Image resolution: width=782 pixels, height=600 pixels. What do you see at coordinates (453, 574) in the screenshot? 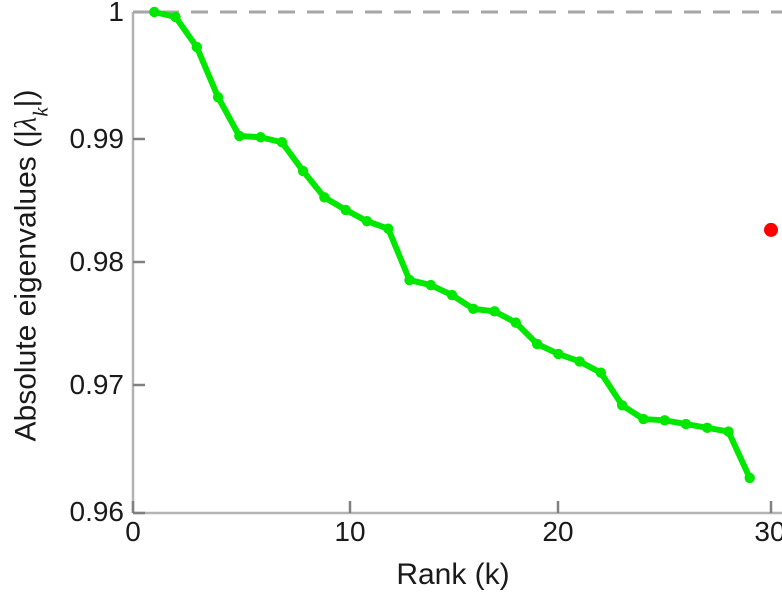
I see `x-axis-title: Rank (k)` at bounding box center [453, 574].